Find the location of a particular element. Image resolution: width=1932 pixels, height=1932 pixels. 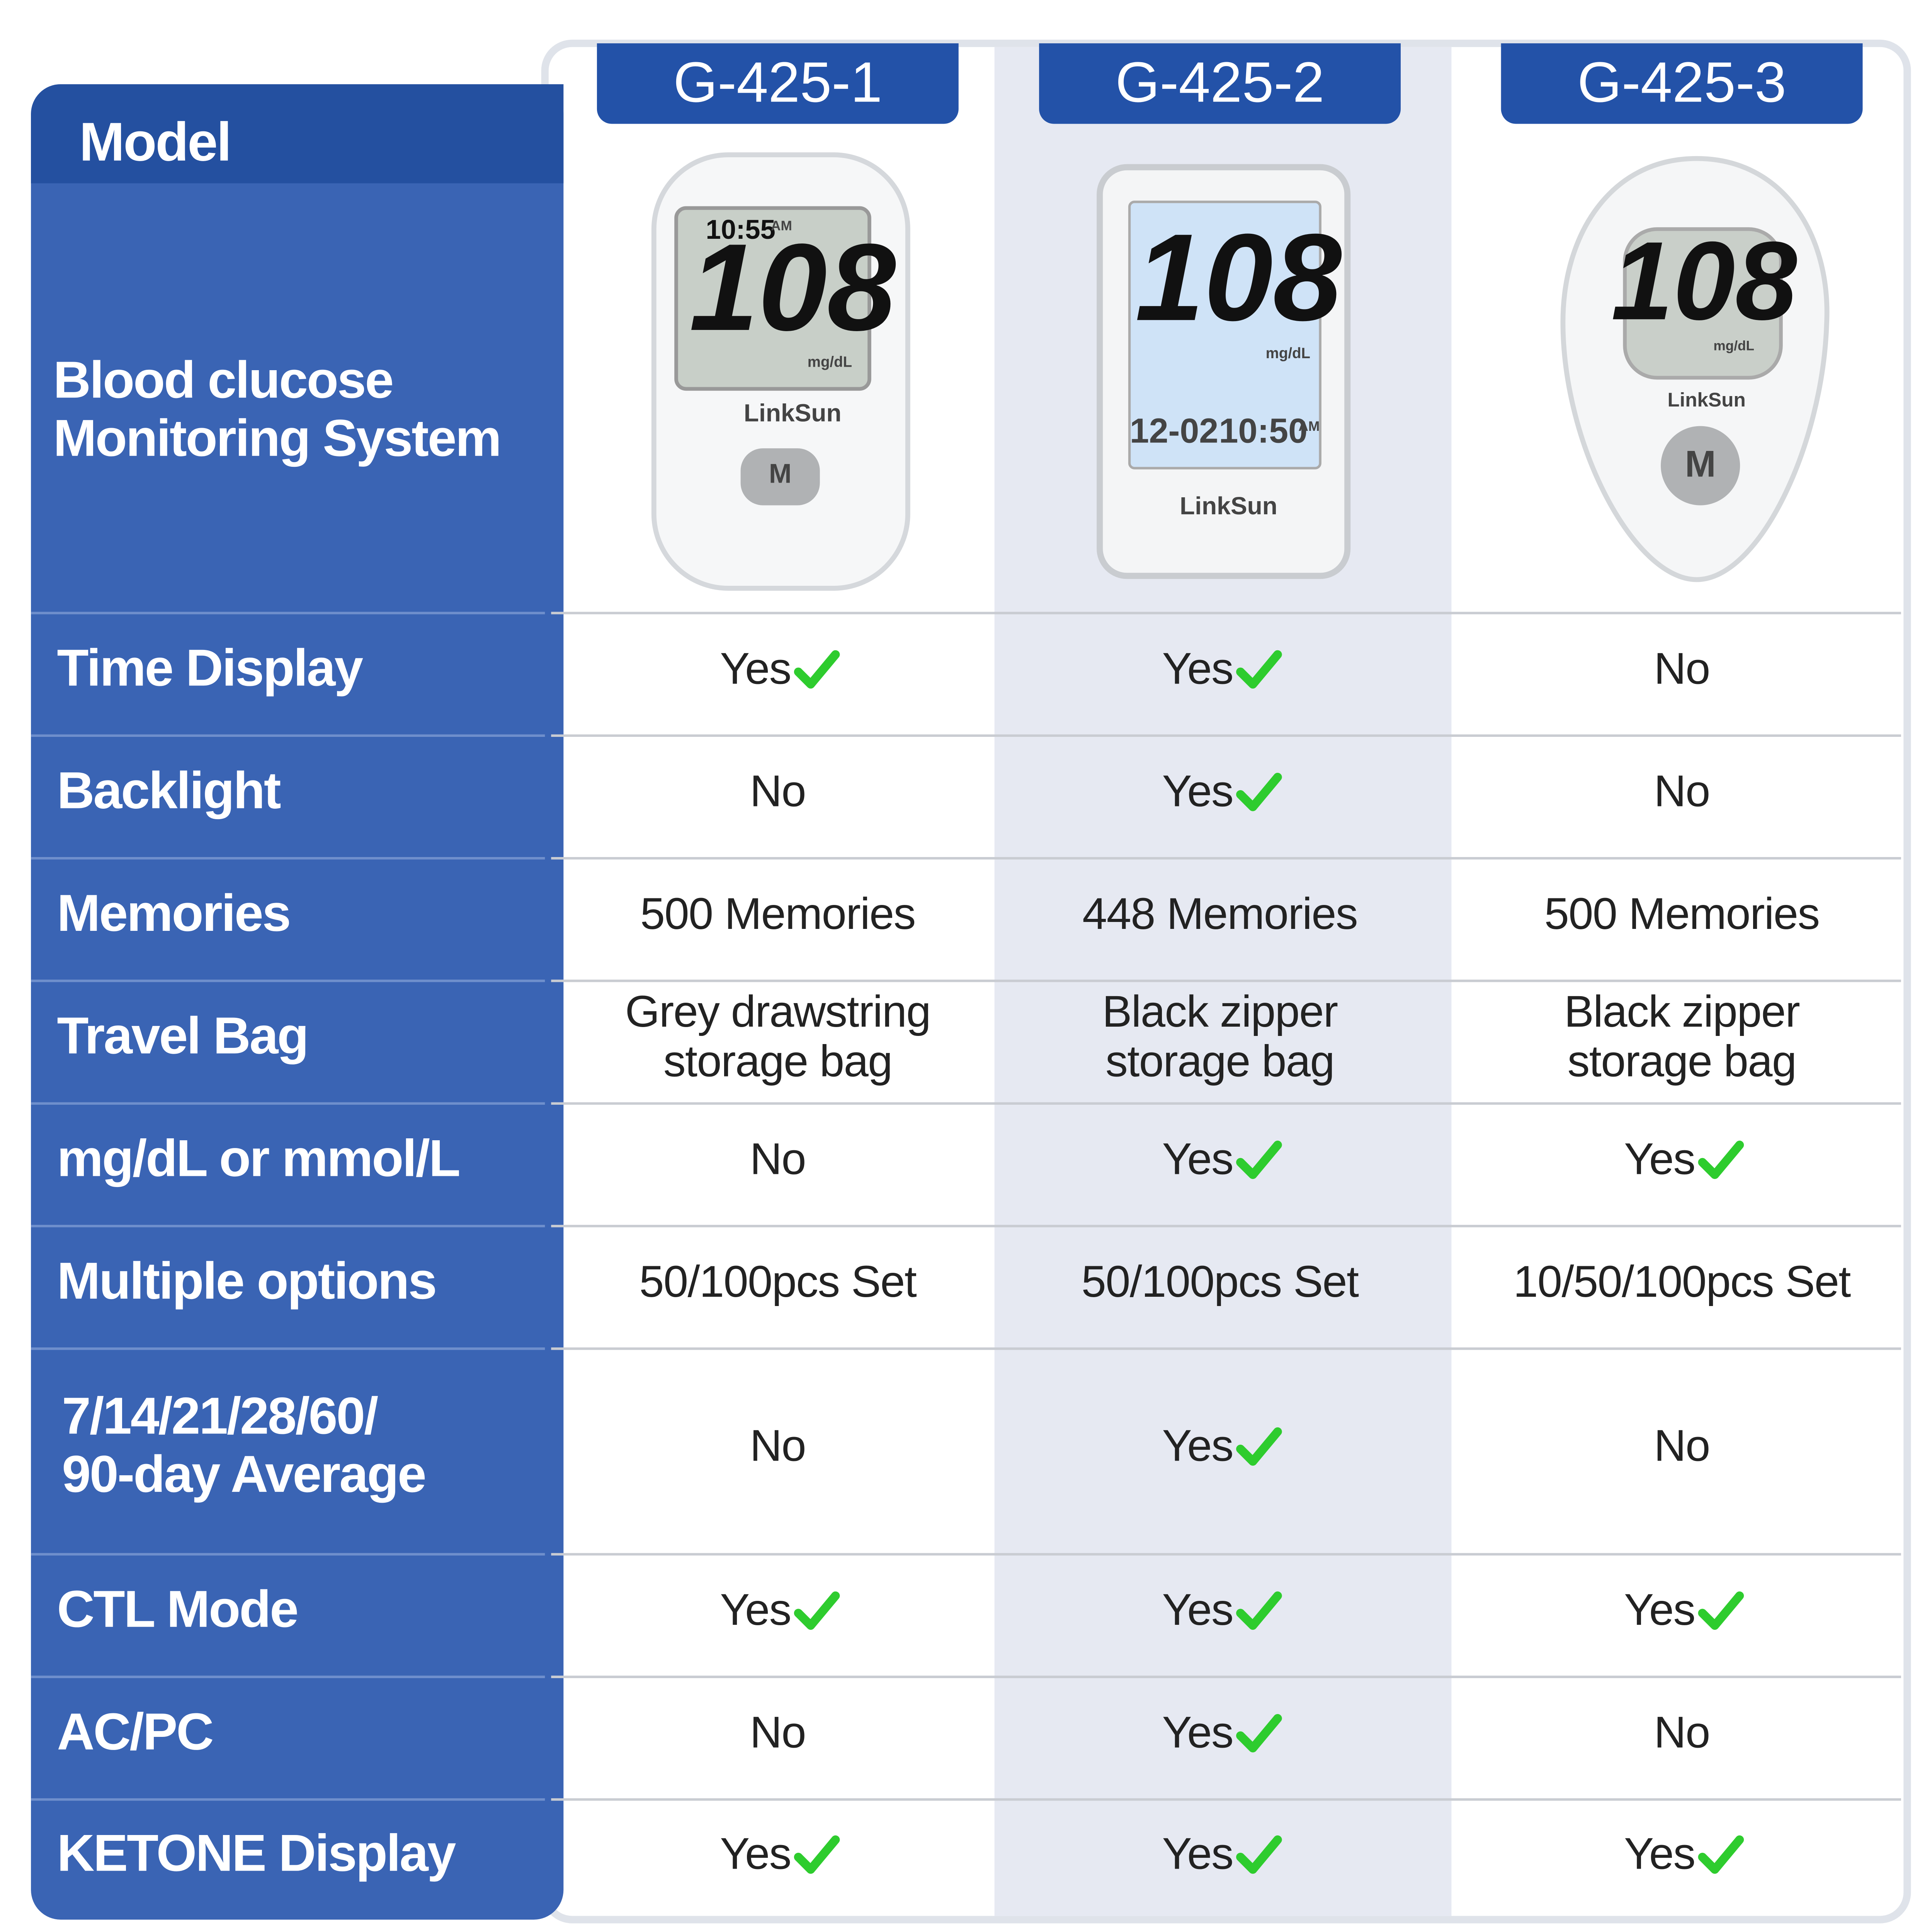

row-label: AC/PC is located at coordinates (135, 1731).